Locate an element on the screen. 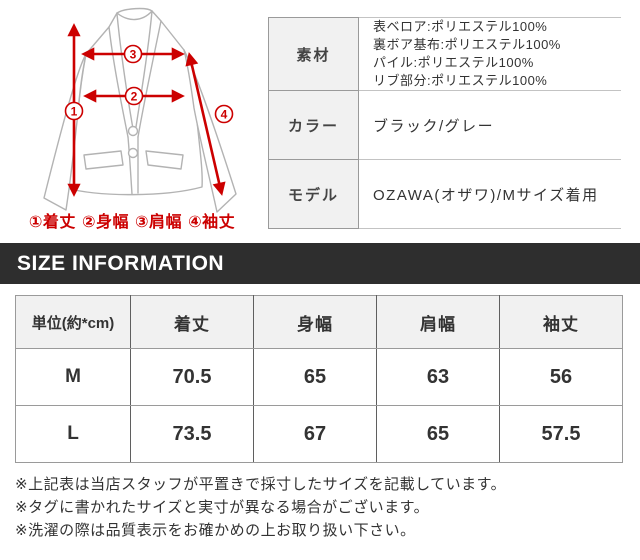 The image size is (640, 560). size-information-banner: SIZE INFORMATION is located at coordinates (320, 263).